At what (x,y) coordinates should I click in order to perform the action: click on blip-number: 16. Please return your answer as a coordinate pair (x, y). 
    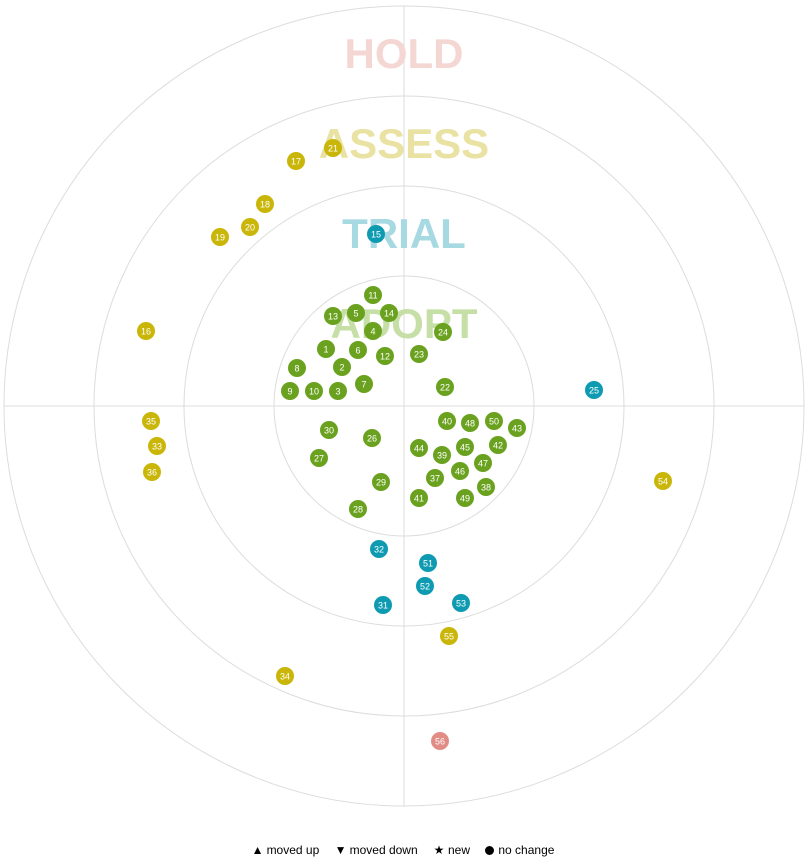
    Looking at the image, I should click on (146, 332).